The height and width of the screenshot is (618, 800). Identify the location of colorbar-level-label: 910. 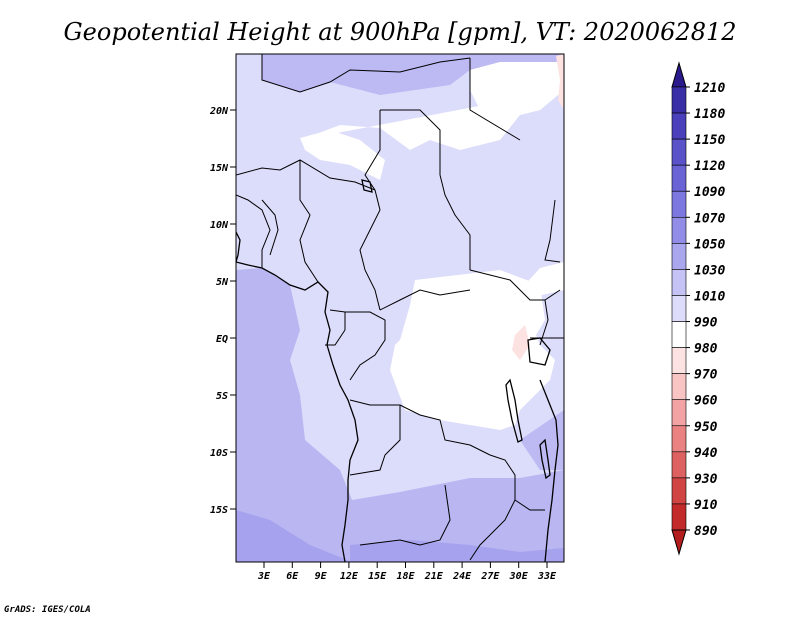
(706, 505).